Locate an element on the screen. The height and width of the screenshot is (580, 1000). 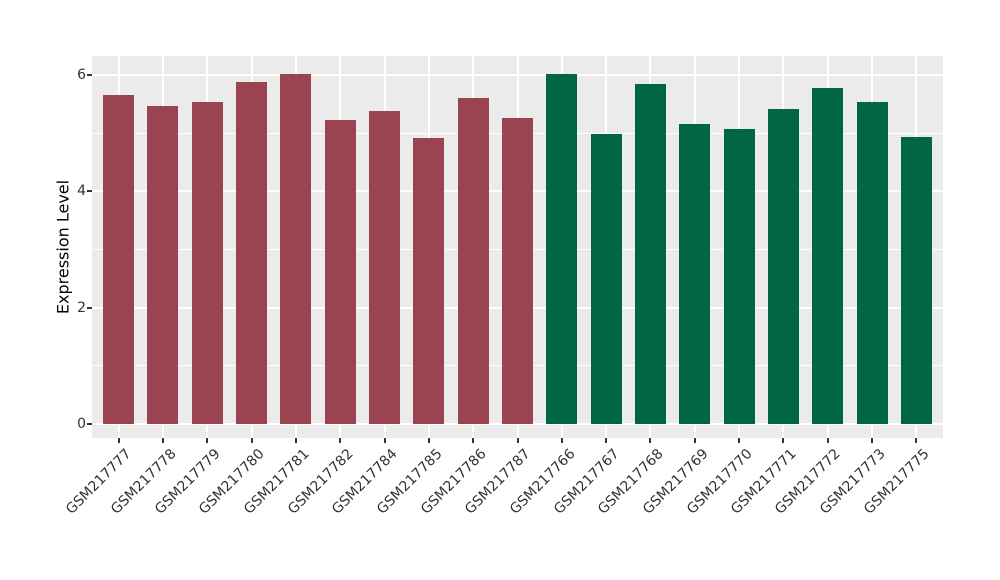
y-tick-label: 0 is located at coordinates (81, 424).